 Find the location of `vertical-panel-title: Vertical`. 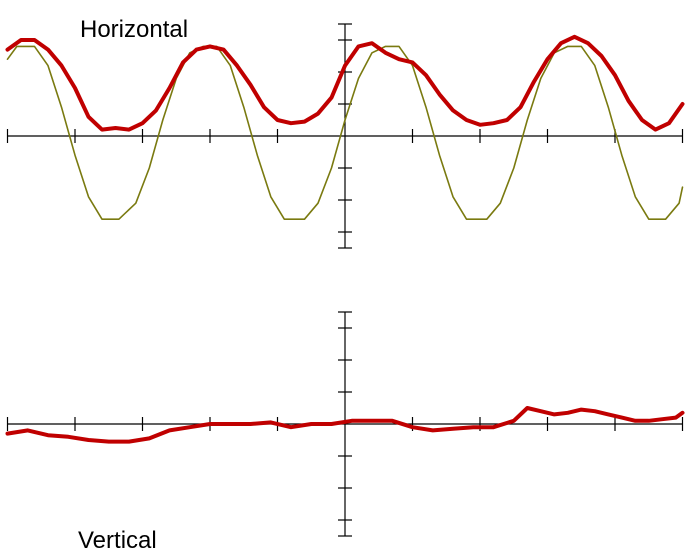

vertical-panel-title: Vertical is located at coordinates (117, 540).